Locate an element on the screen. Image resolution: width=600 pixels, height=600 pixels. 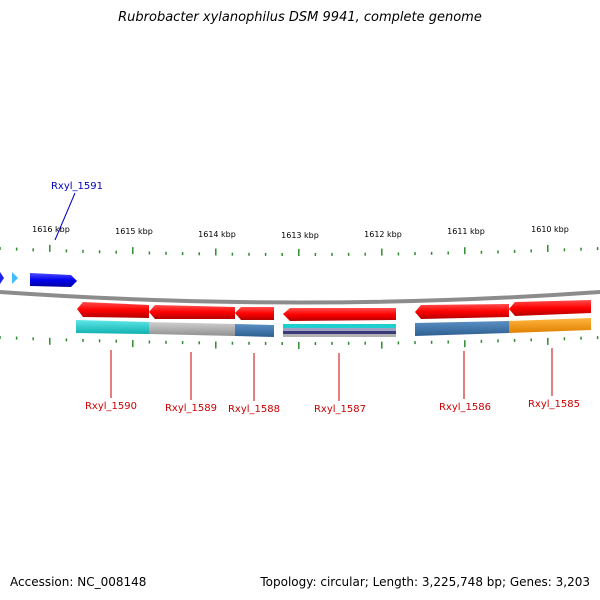
scale-label: 1612 kbp is located at coordinates (383, 234).